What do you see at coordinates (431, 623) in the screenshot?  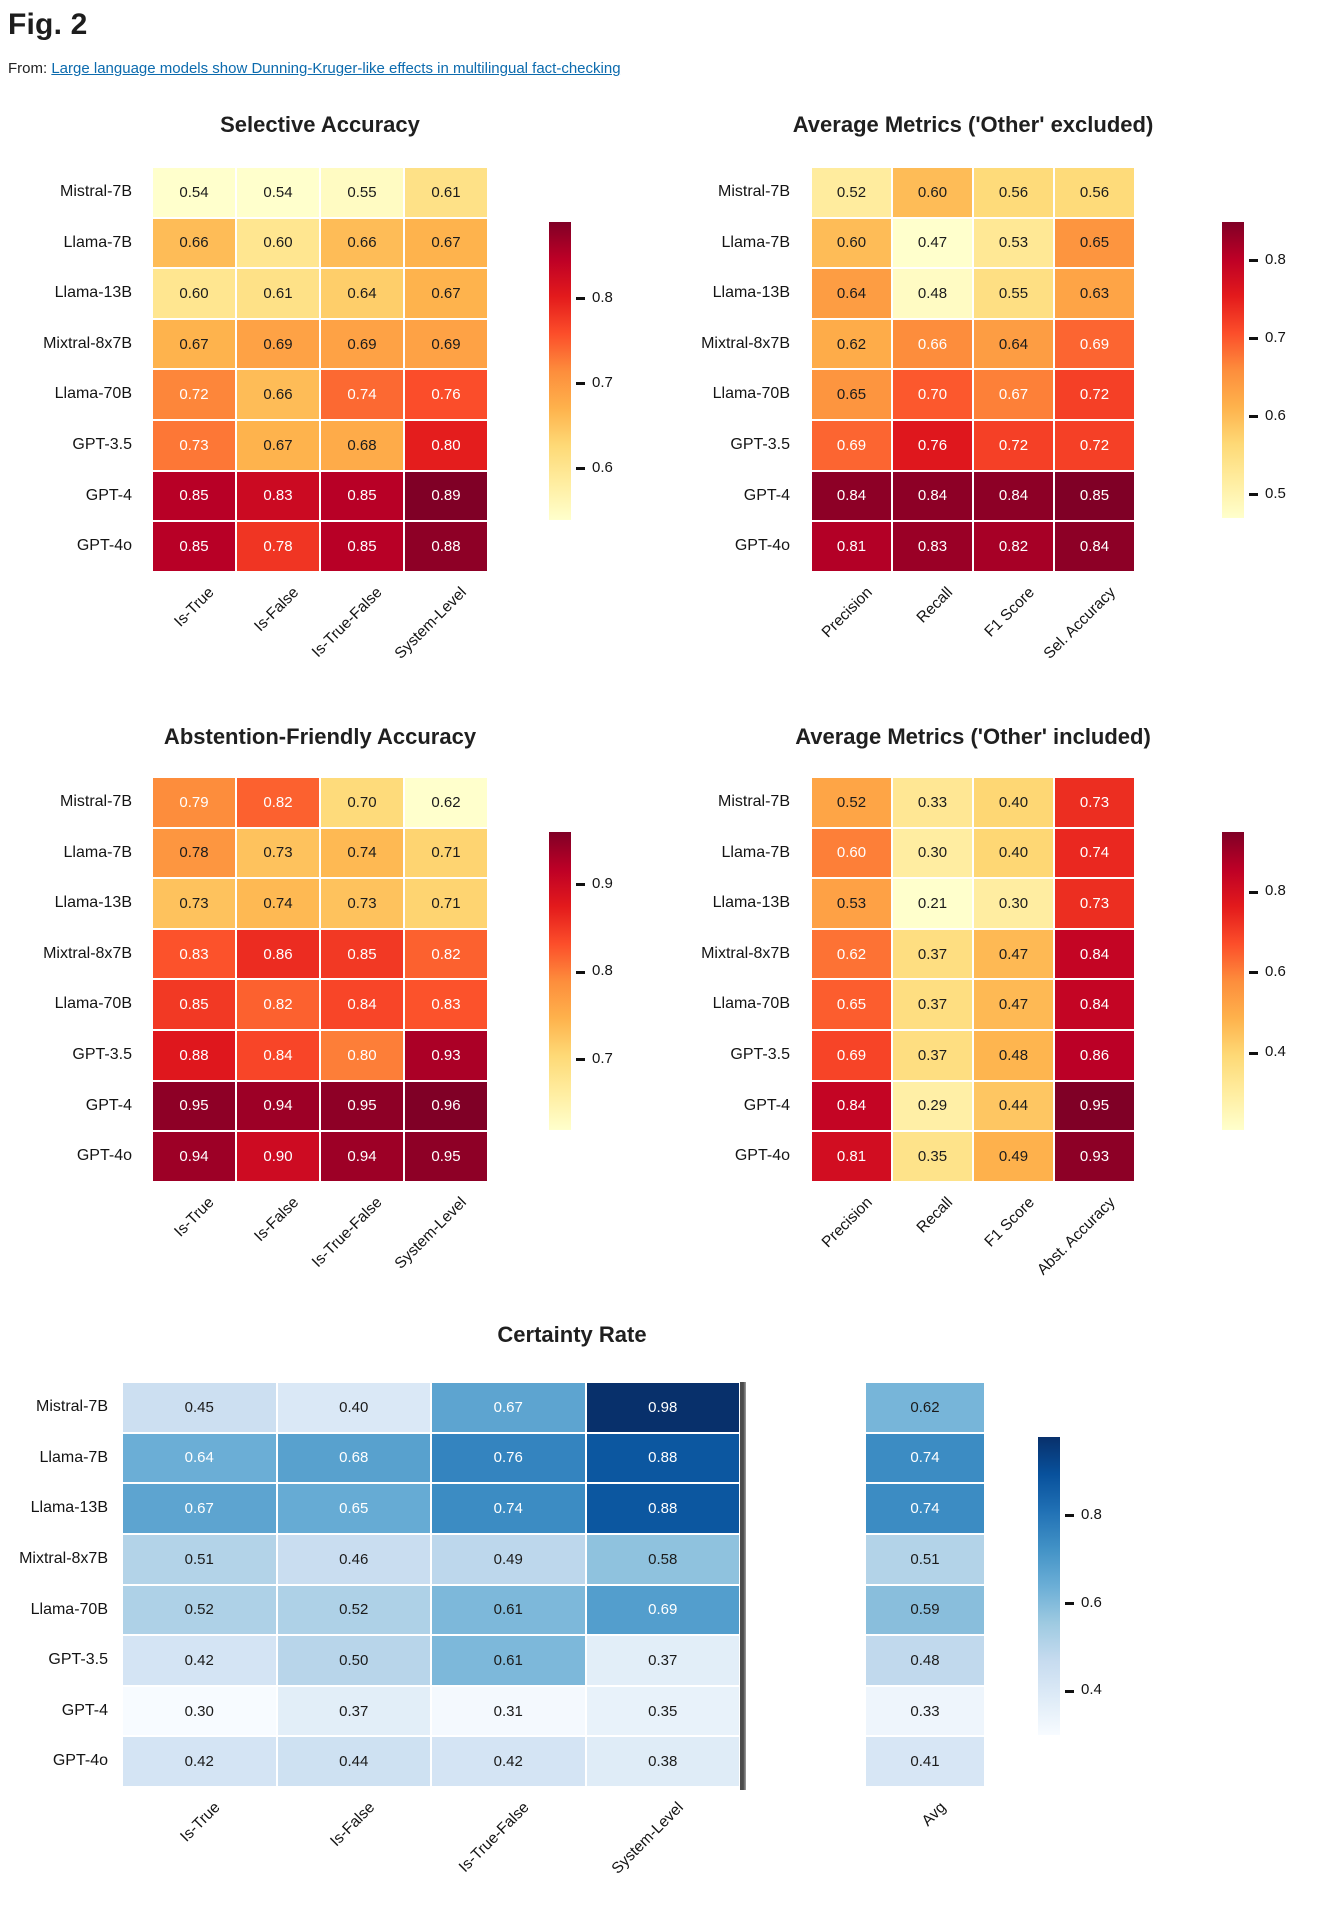 I see `heatmap-col-label: System-Level` at bounding box center [431, 623].